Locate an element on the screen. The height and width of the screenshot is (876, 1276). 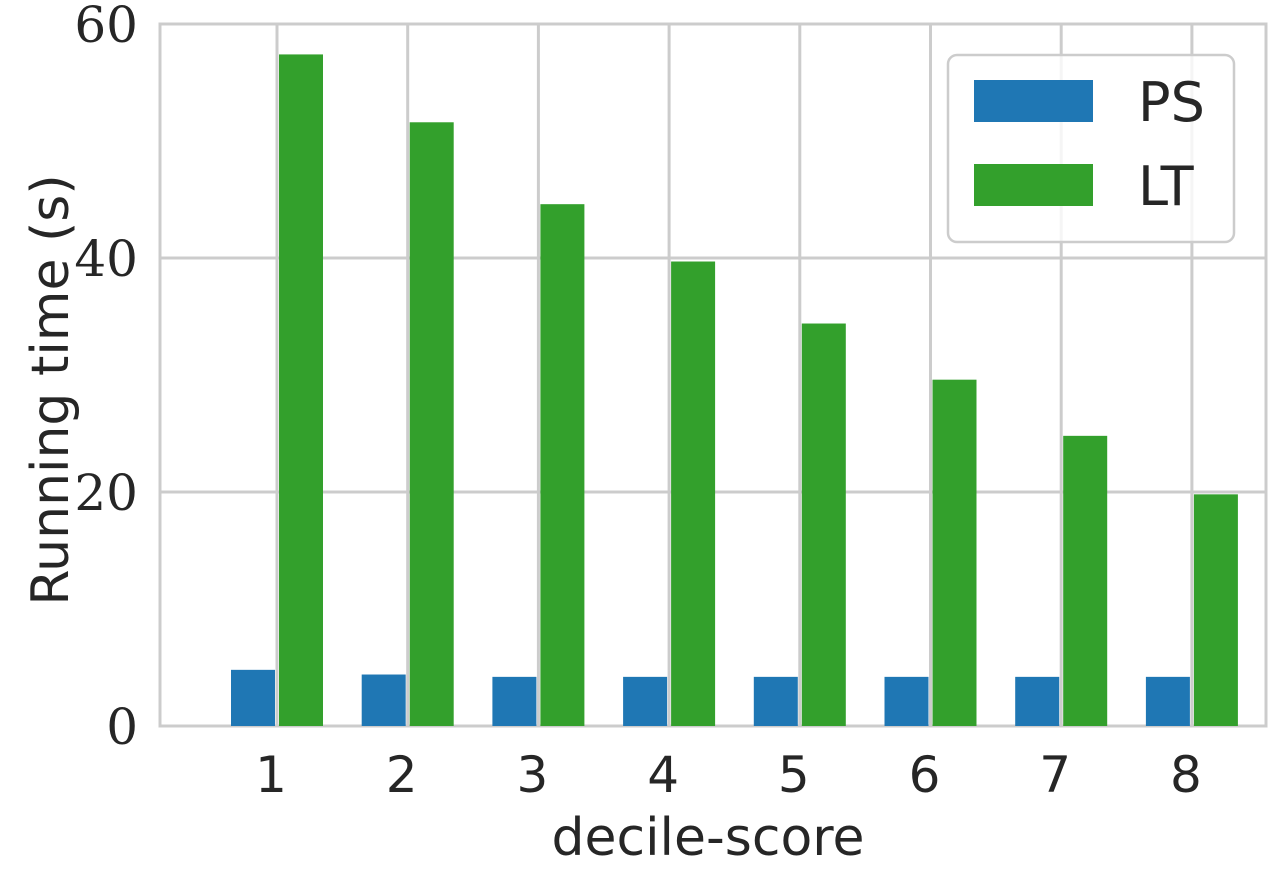
y-tick-label: 0 is located at coordinates (122, 727).